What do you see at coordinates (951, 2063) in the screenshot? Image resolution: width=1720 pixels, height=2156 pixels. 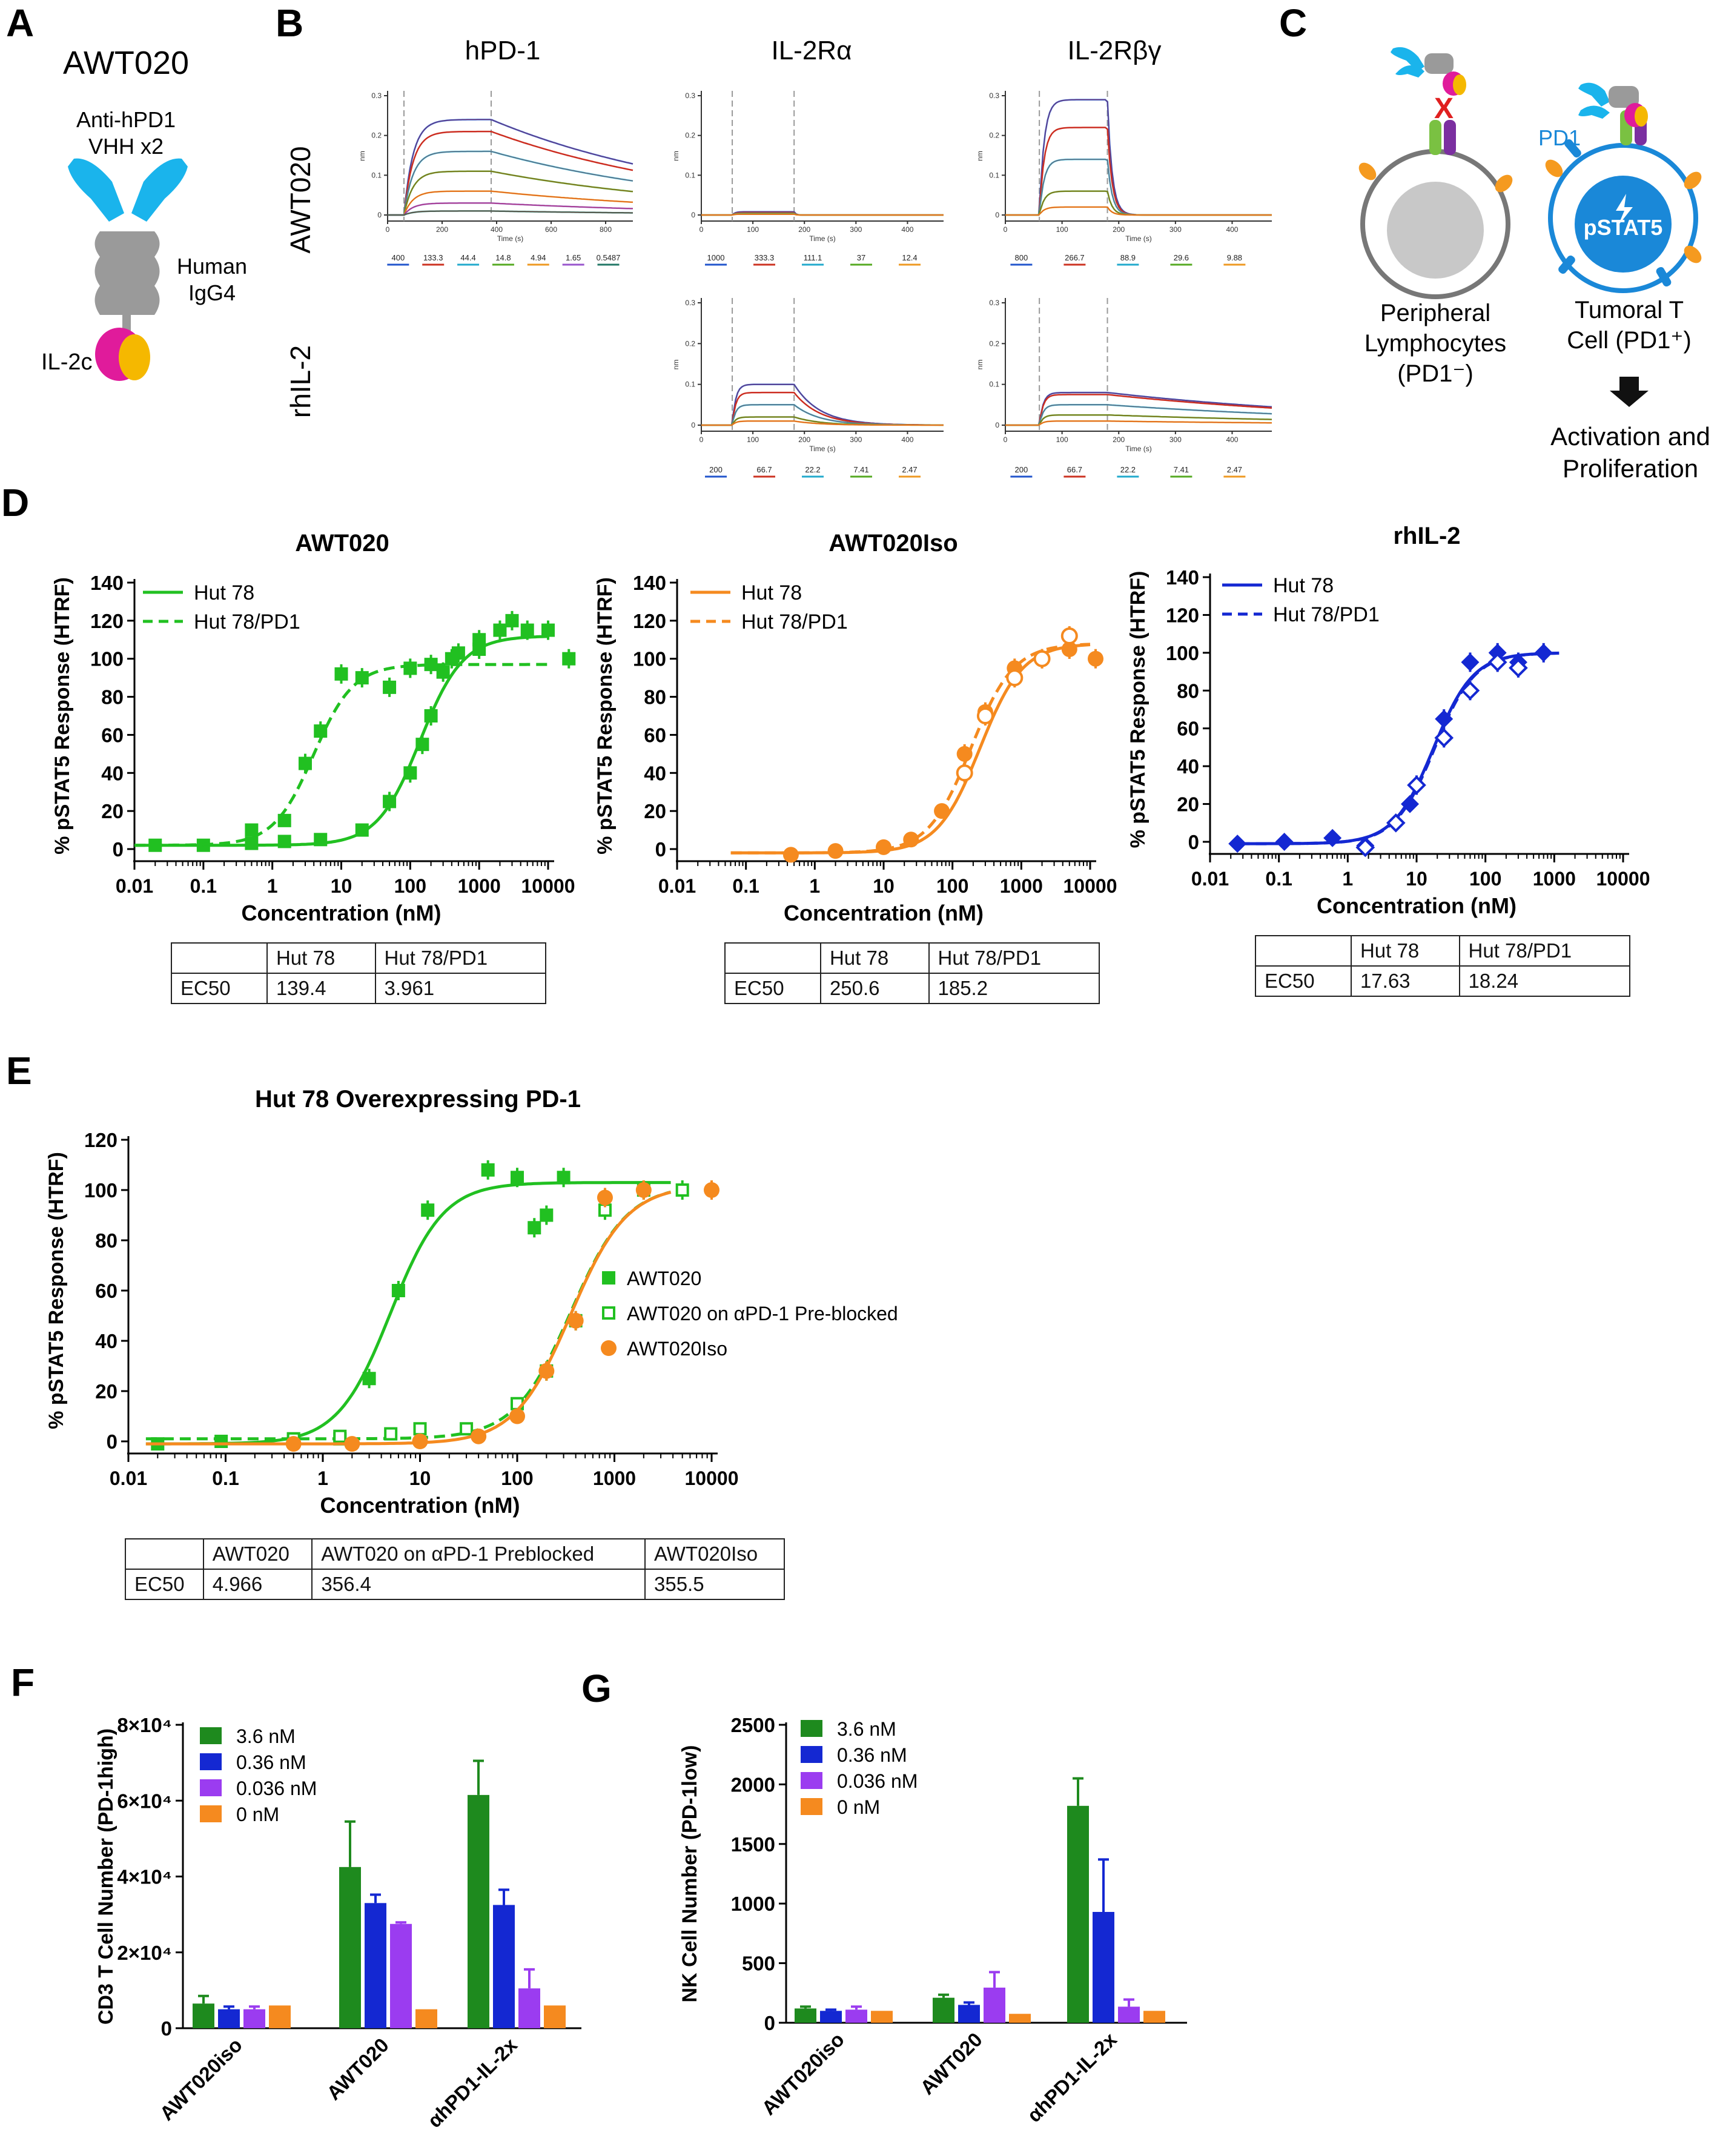 I see `x-tick-label: AWT020` at bounding box center [951, 2063].